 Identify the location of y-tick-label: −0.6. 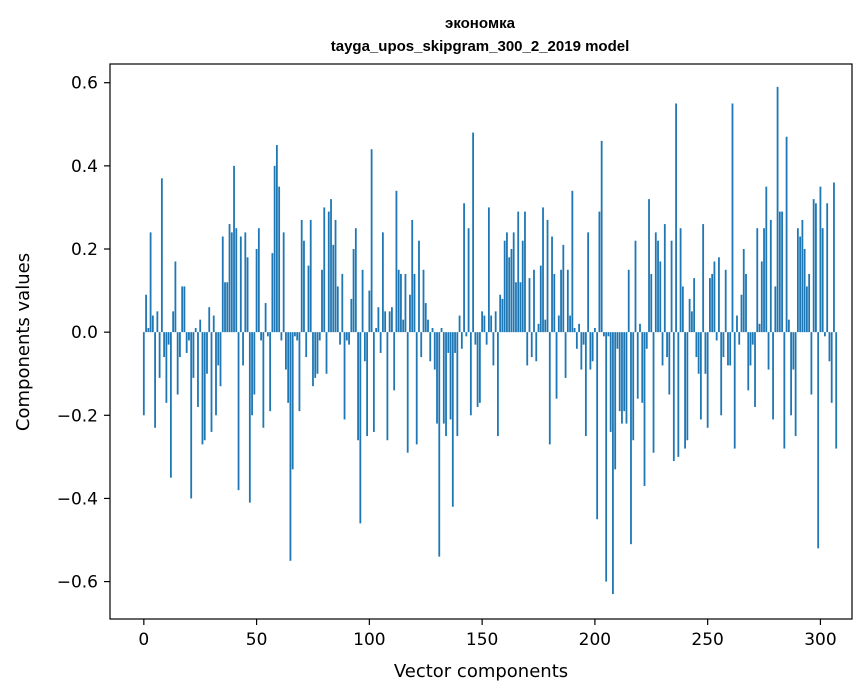
(77, 583).